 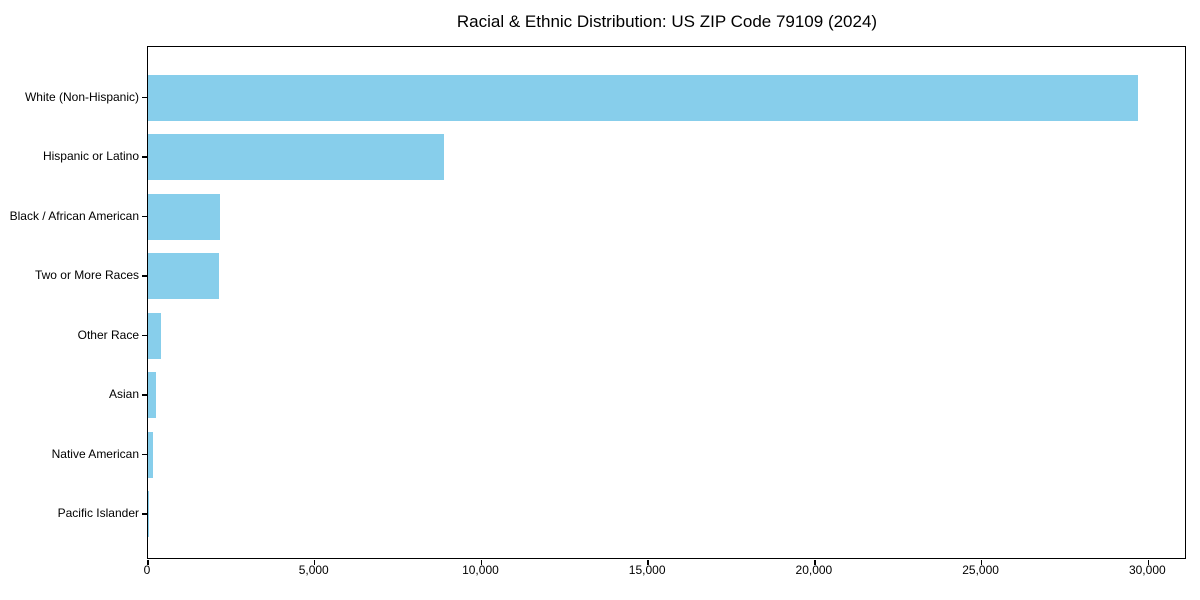 I want to click on bar-white-non-hispanic, so click(x=643, y=97).